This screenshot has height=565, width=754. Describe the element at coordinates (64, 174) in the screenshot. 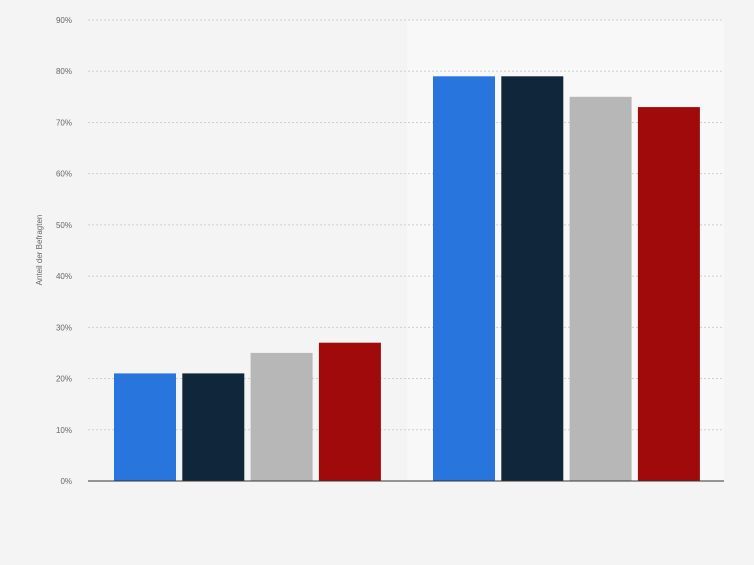

I see `y-tick-label: 60%` at that location.